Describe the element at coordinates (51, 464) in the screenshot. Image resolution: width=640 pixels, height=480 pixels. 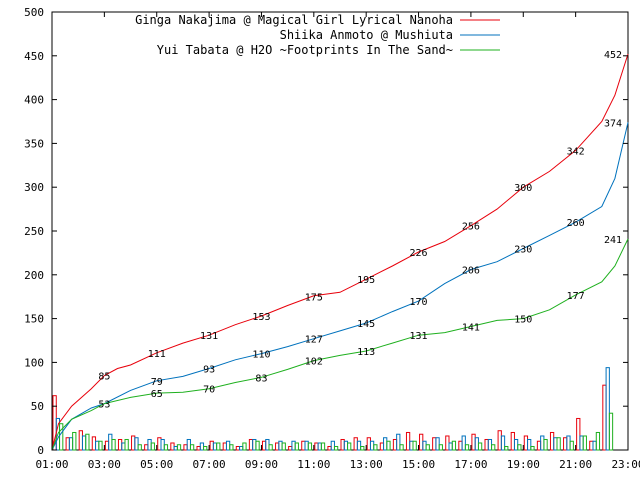
I see `x-tick-label: 01:00` at that location.